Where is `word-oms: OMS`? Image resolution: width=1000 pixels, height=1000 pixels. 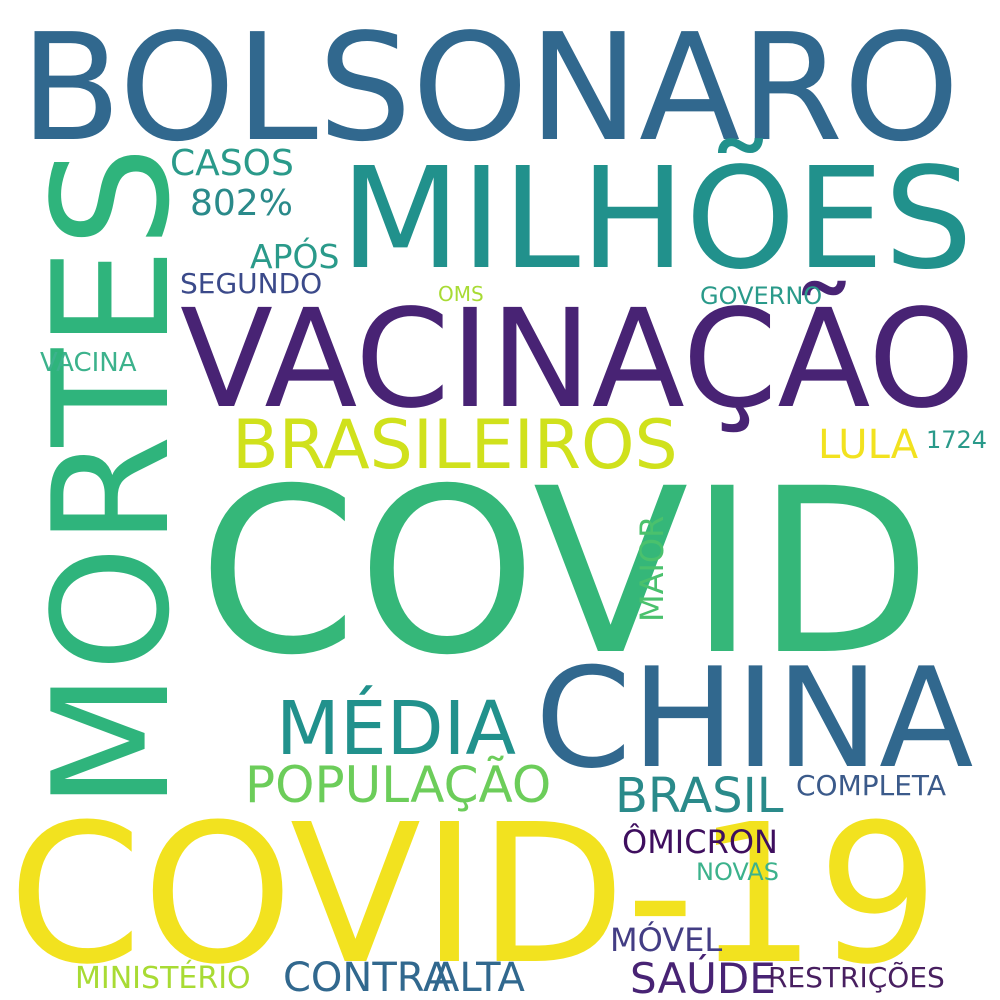 word-oms: OMS is located at coordinates (461, 294).